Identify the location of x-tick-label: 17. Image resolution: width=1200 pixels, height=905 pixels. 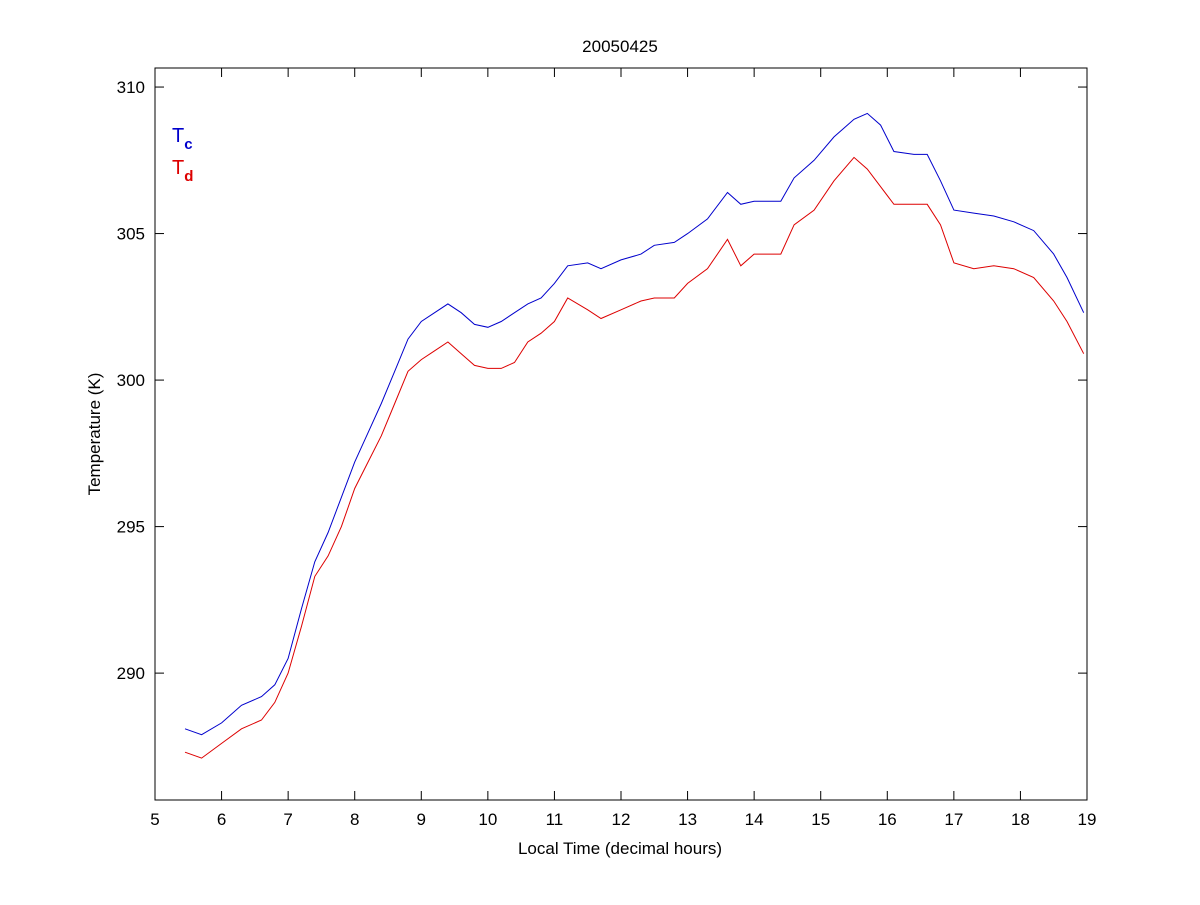
(953, 819).